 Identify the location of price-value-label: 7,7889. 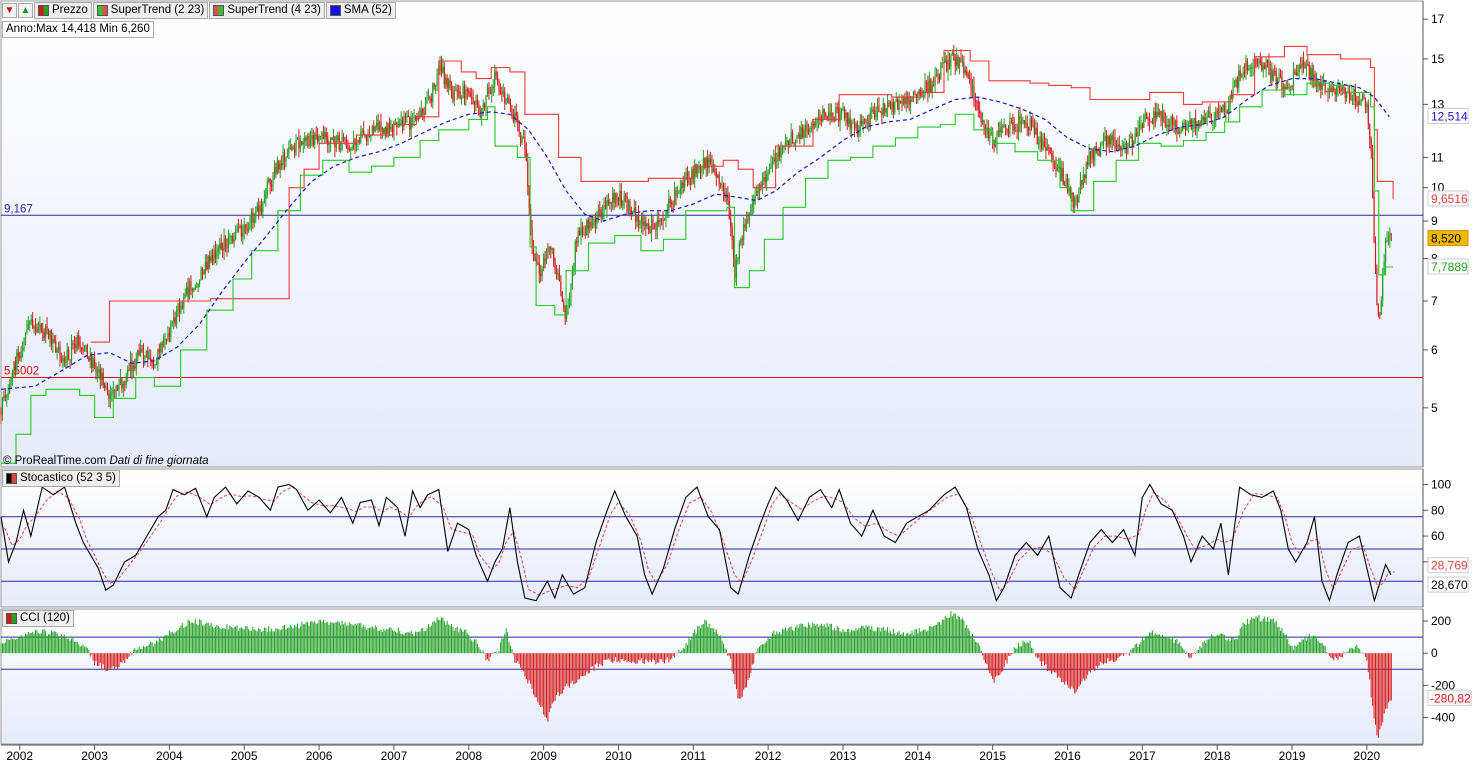
(1449, 267).